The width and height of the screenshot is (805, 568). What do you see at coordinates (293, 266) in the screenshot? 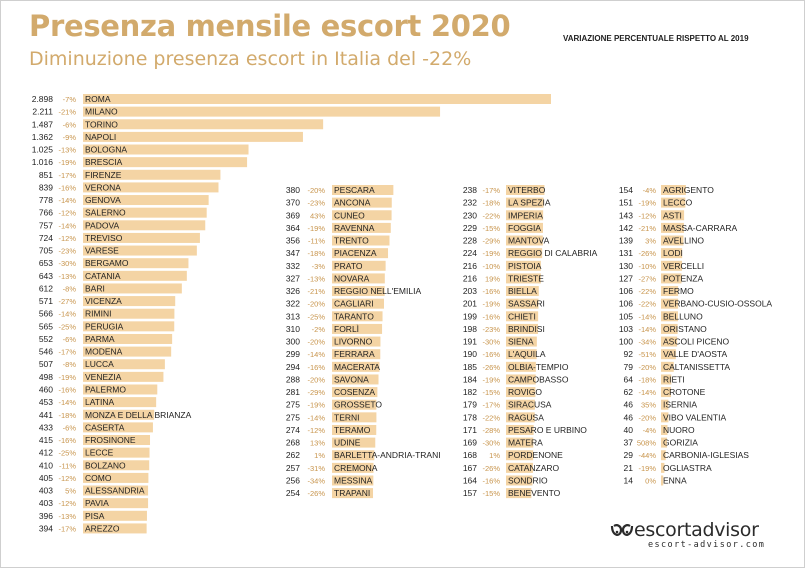
I see `value-label: 332` at bounding box center [293, 266].